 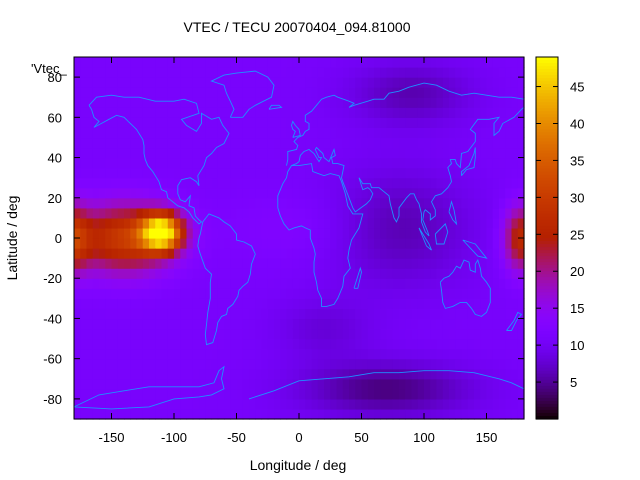 What do you see at coordinates (174, 437) in the screenshot?
I see `x-tick-label: -100` at bounding box center [174, 437].